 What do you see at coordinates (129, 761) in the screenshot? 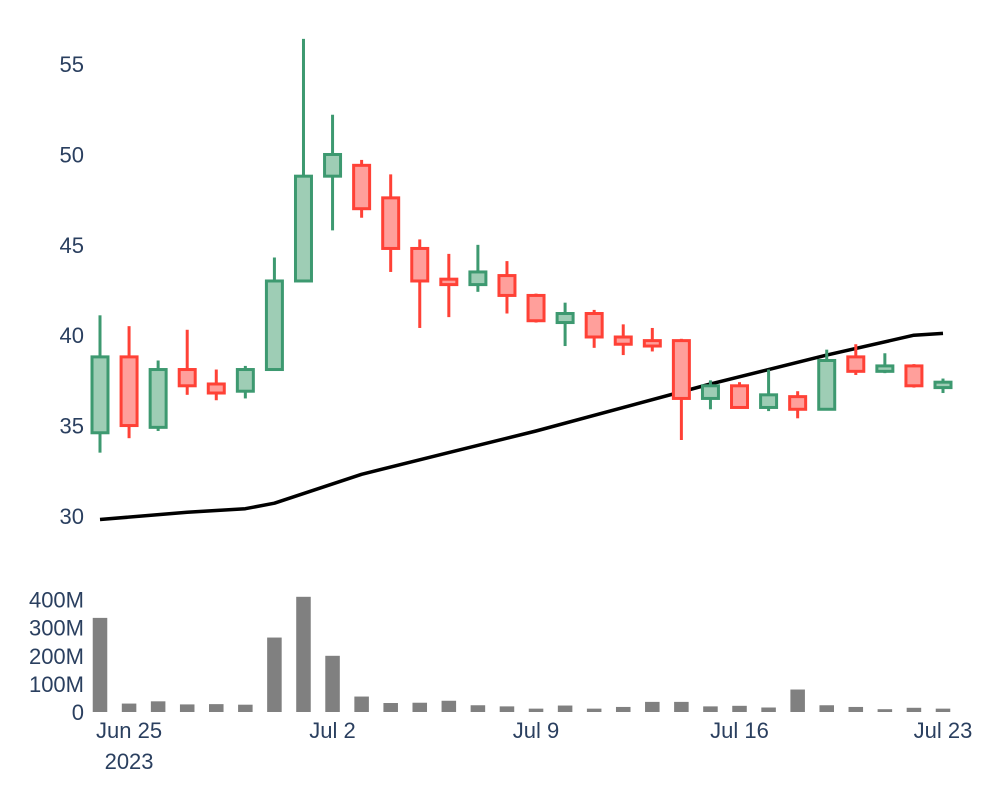
I see `year-label: 2023` at bounding box center [129, 761].